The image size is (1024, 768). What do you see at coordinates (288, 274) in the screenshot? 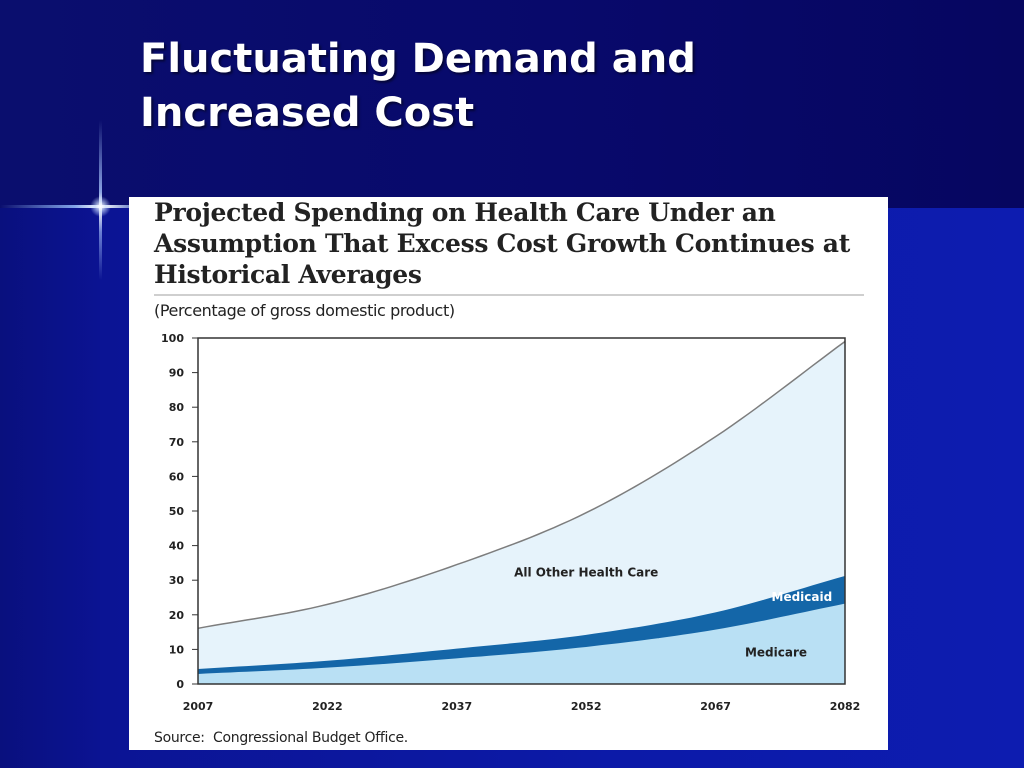
I see `chart-title-line: Historical Averages` at bounding box center [288, 274].